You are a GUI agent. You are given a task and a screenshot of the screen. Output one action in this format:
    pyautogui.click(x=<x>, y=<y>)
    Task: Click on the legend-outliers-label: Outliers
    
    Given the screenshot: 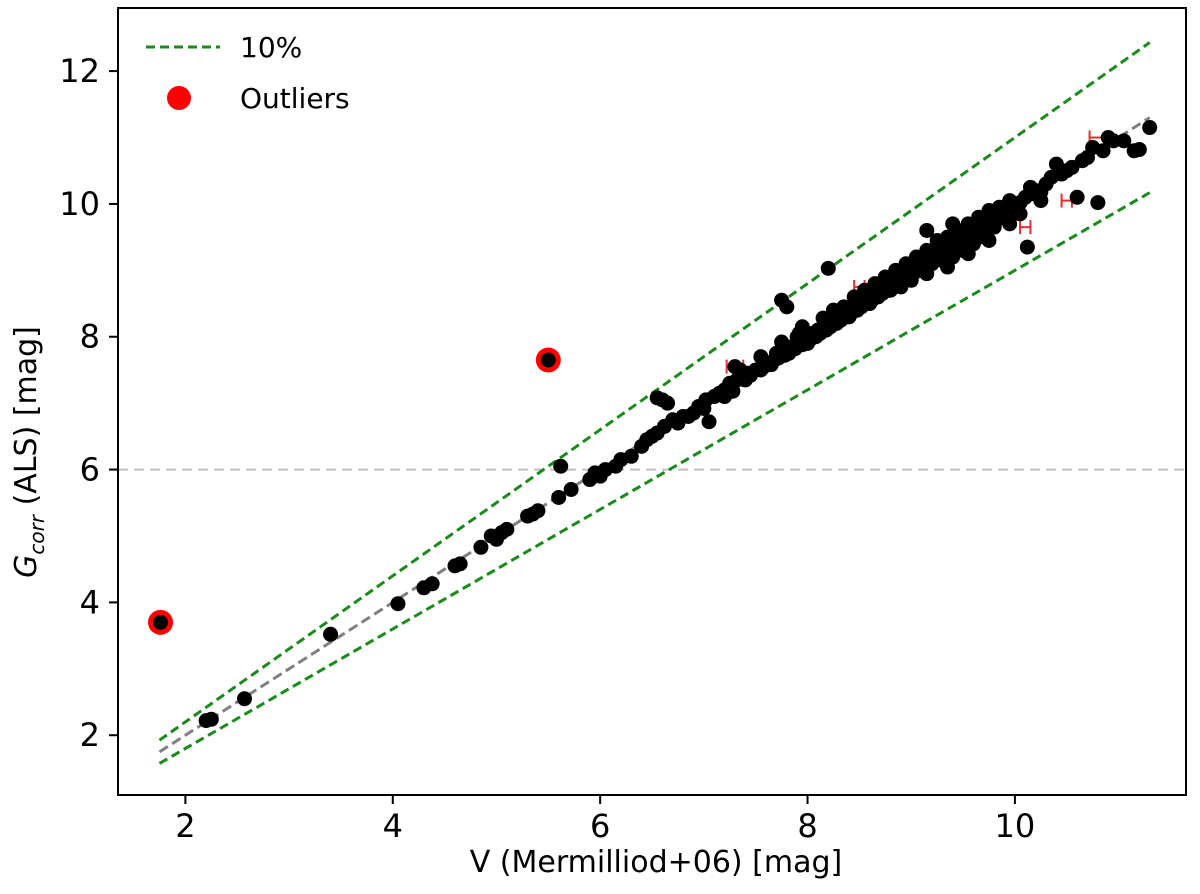 What is the action you would take?
    pyautogui.click(x=295, y=98)
    